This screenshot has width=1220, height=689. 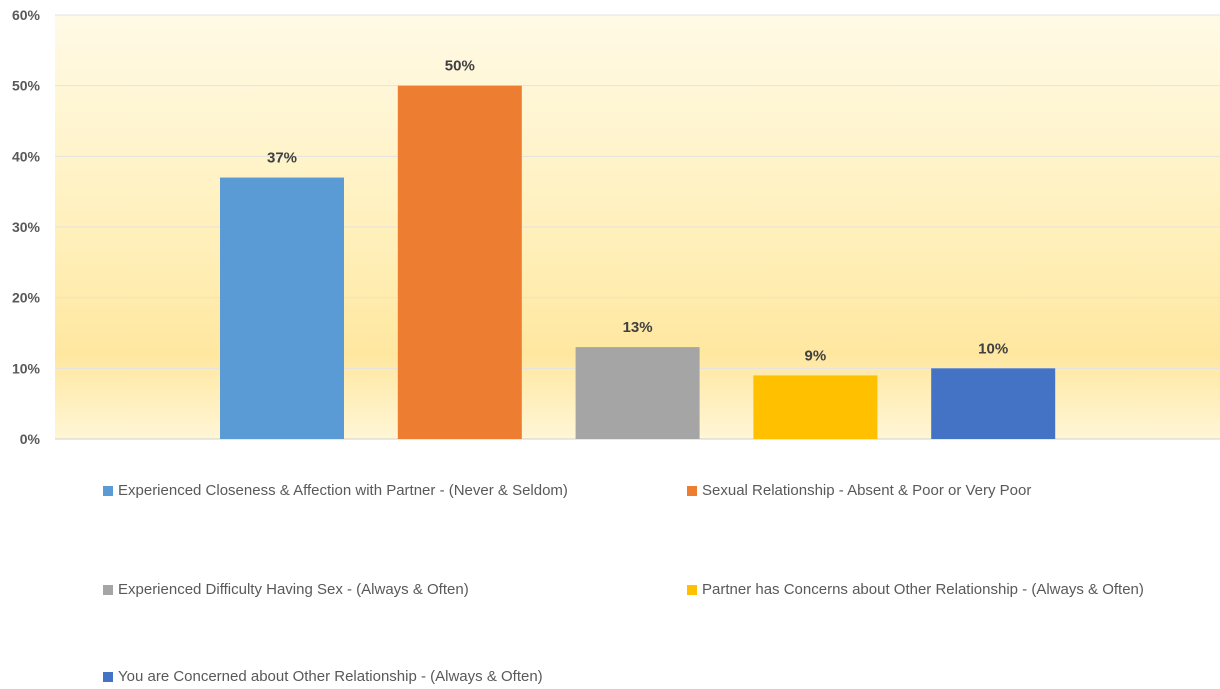 What do you see at coordinates (26, 368) in the screenshot?
I see `y-tick-label: 10%` at bounding box center [26, 368].